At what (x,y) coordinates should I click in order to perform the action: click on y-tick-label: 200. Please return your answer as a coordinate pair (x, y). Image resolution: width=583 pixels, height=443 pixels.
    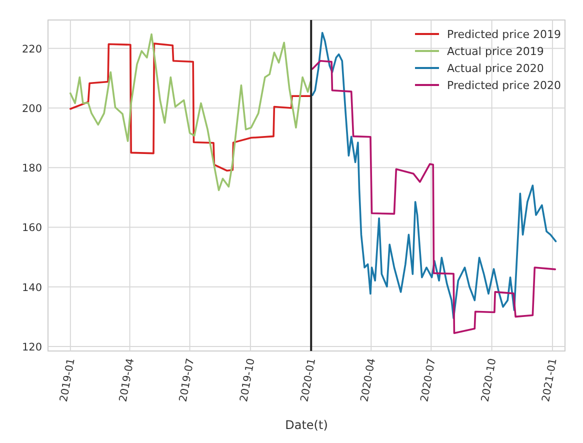
    Looking at the image, I should click on (32, 108).